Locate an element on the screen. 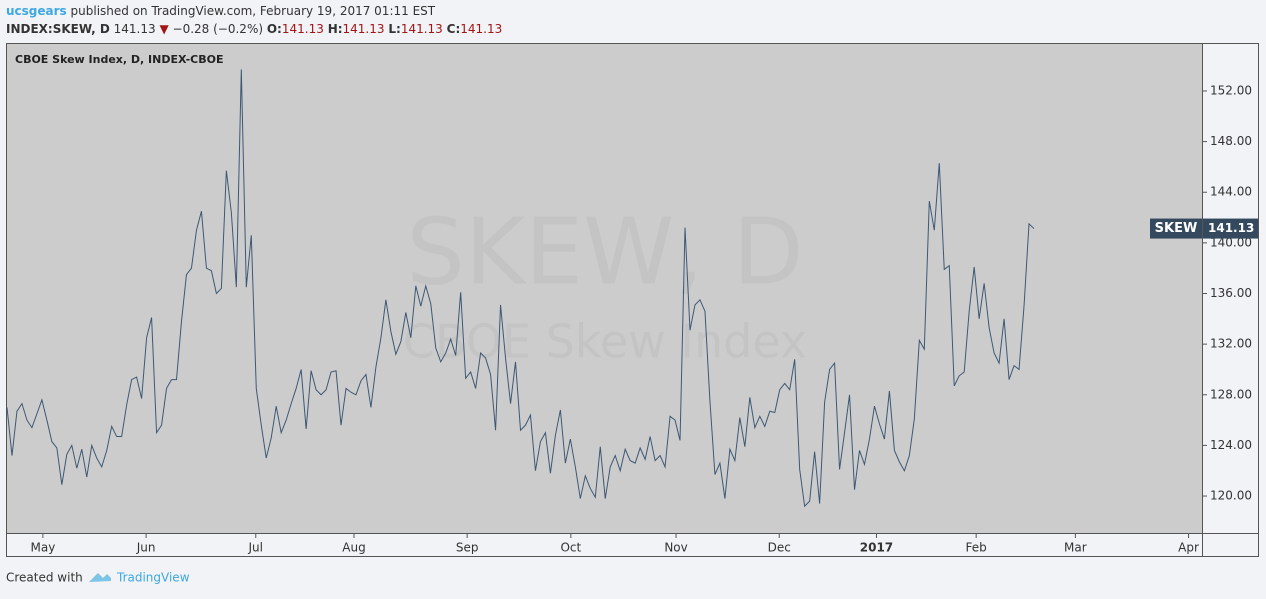 This screenshot has height=599, width=1266. watermark: SKEW, D is located at coordinates (604, 251).